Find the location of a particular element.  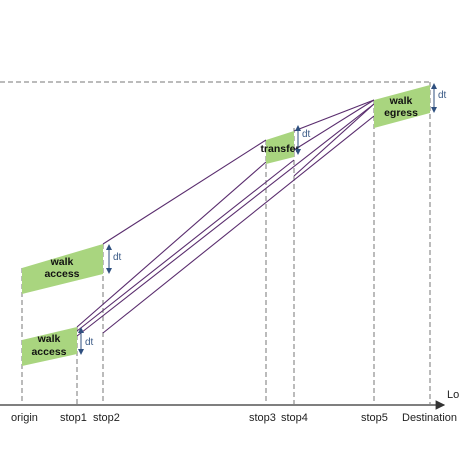

trajectory-upper-access is located at coordinates (184, 192).